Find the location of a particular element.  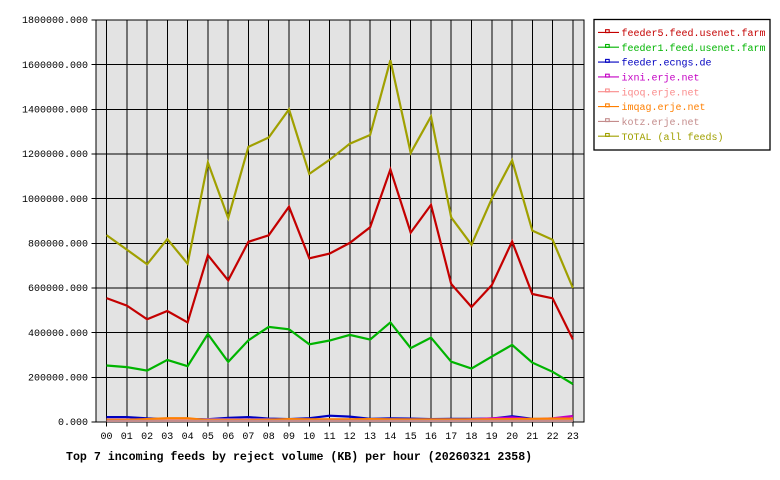

svg-text: feeder.ecngs.de is located at coordinates (667, 64).